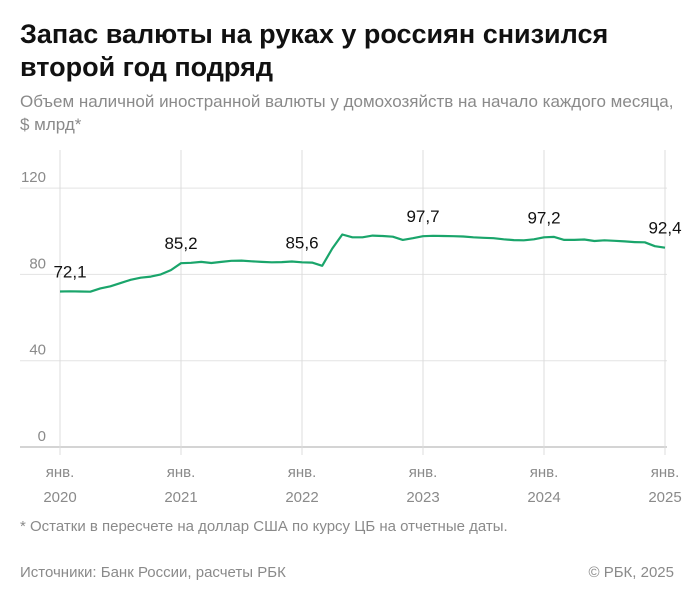  I want to click on x-tick-label: янв. 2024, so click(544, 485).